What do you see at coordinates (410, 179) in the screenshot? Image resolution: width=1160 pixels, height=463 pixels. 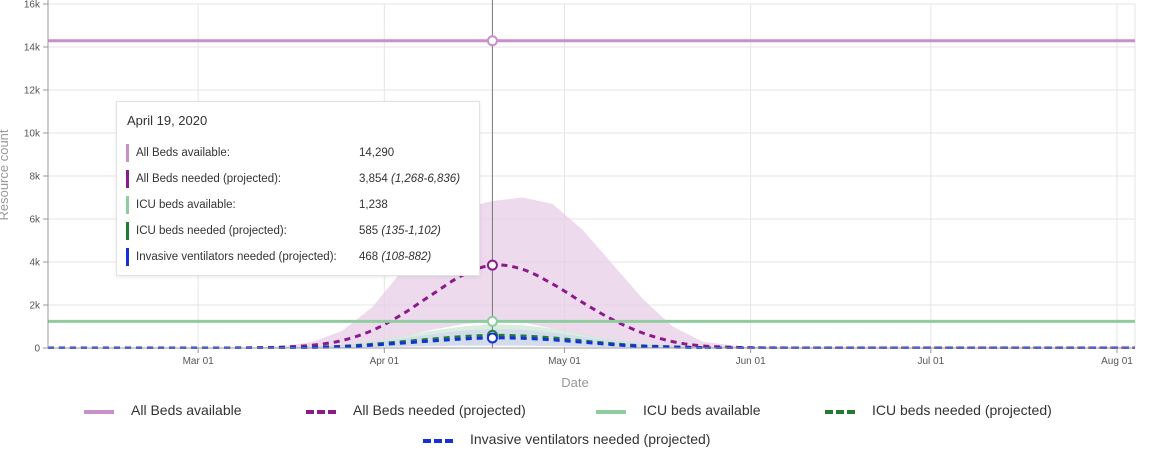 I see `tooltip-value: 3,854 (1,268-6,836)` at bounding box center [410, 179].